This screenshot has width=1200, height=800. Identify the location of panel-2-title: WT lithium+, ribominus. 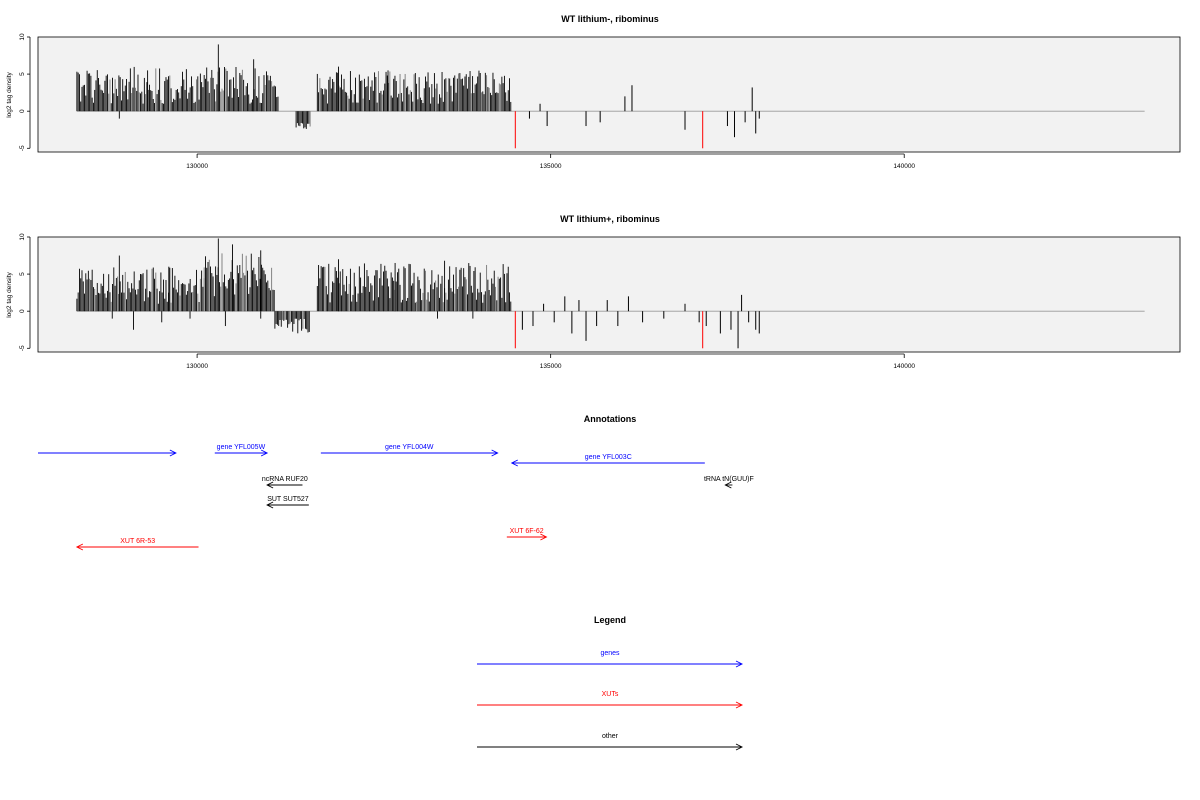
(610, 219).